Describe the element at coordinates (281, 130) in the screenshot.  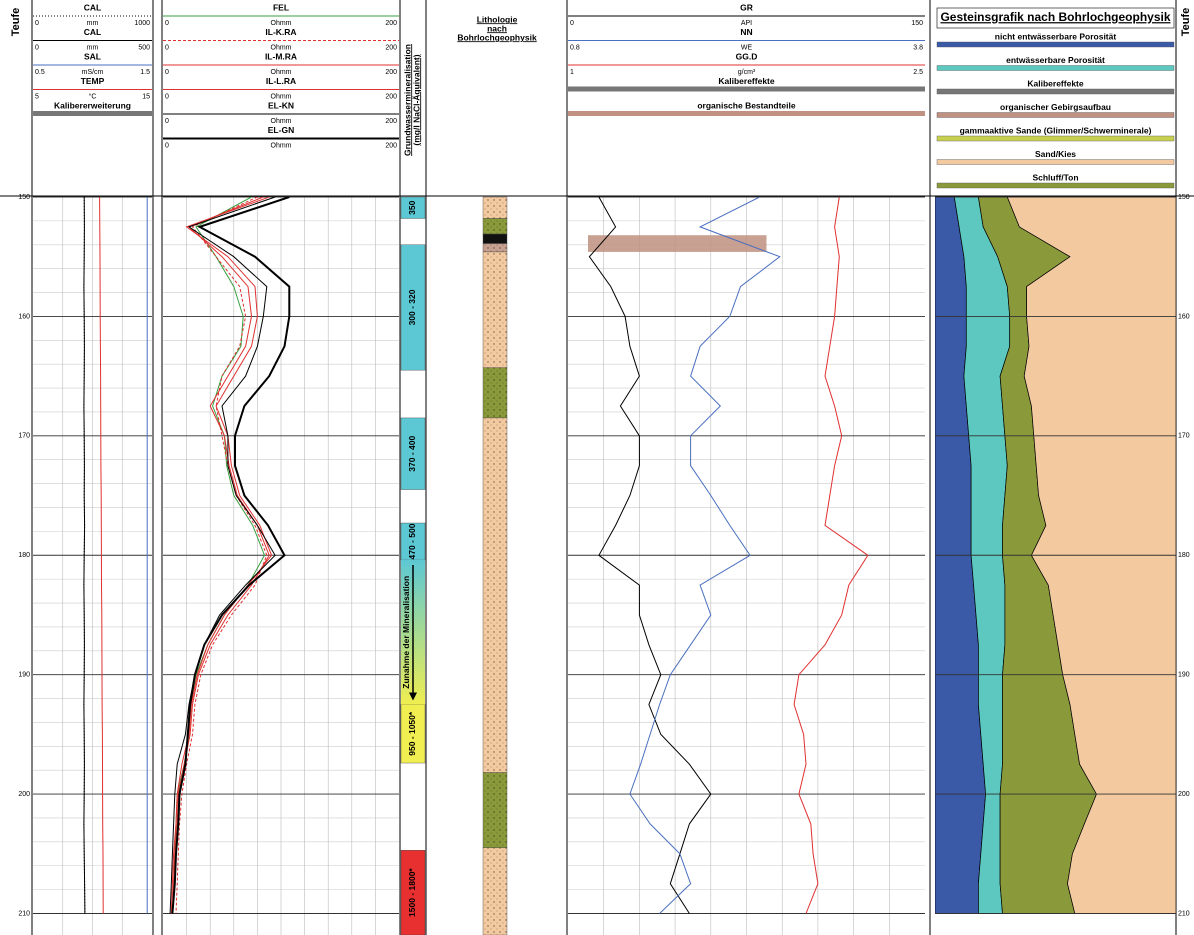
I see `curve-name: EL-GN` at that location.